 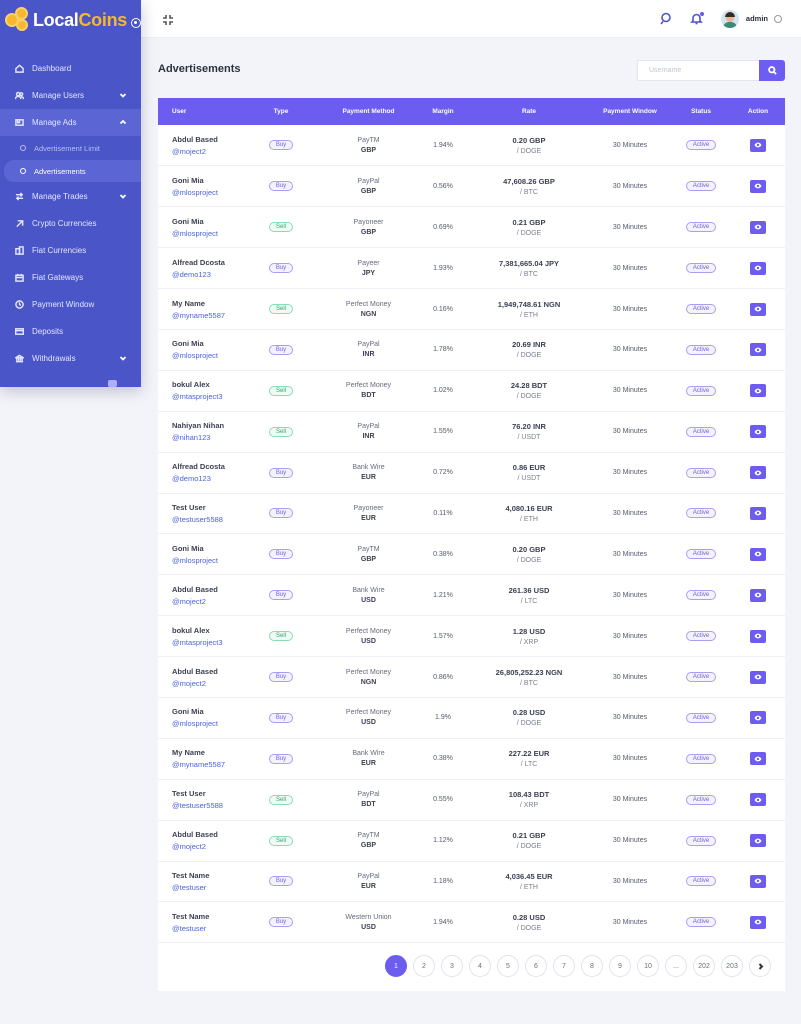 I want to click on user-name: Goni Mia, so click(x=188, y=221).